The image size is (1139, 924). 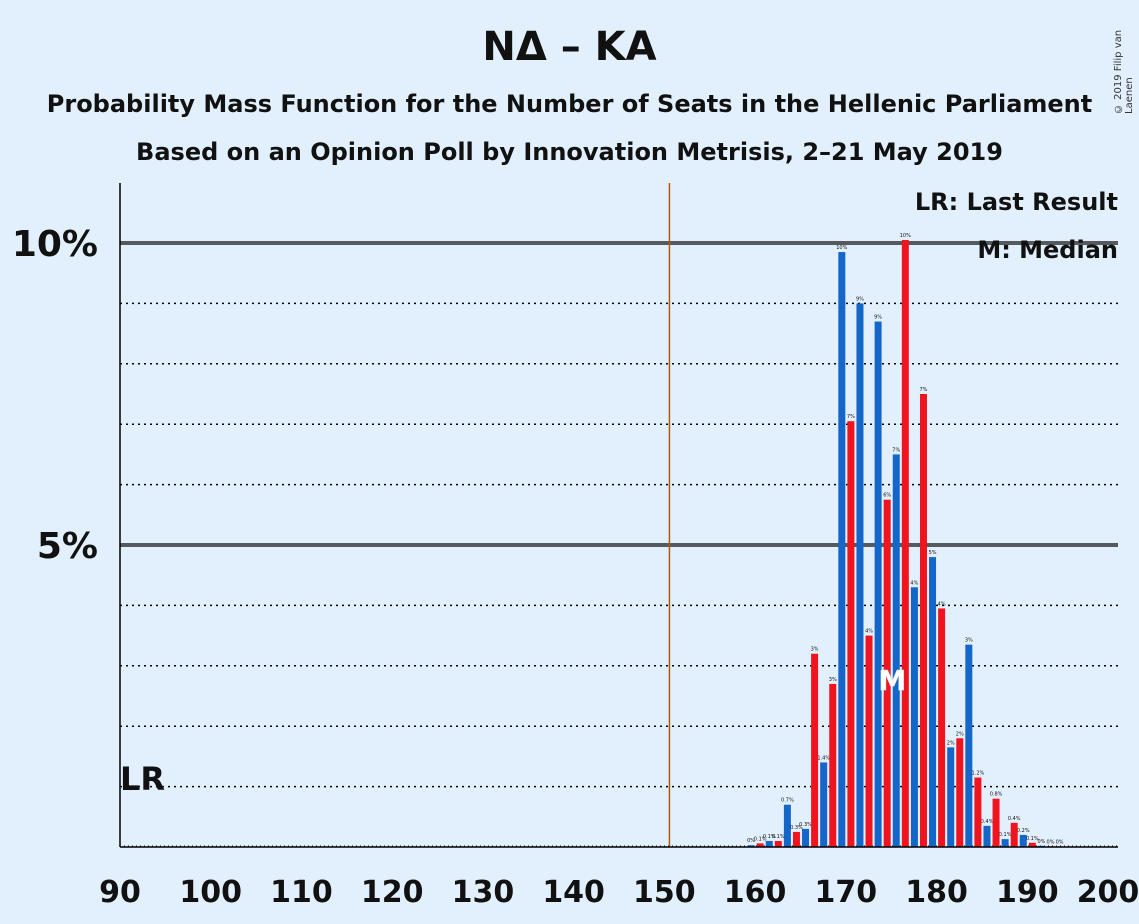 What do you see at coordinates (996, 795) in the screenshot?
I see `bar-value-label: 0.8%` at bounding box center [996, 795].